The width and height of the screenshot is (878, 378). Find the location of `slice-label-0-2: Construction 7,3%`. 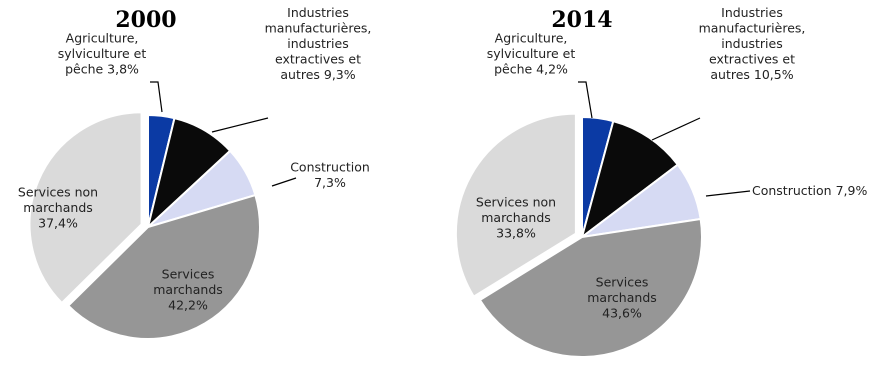

slice-label-0-2: Construction 7,3% is located at coordinates (330, 174).